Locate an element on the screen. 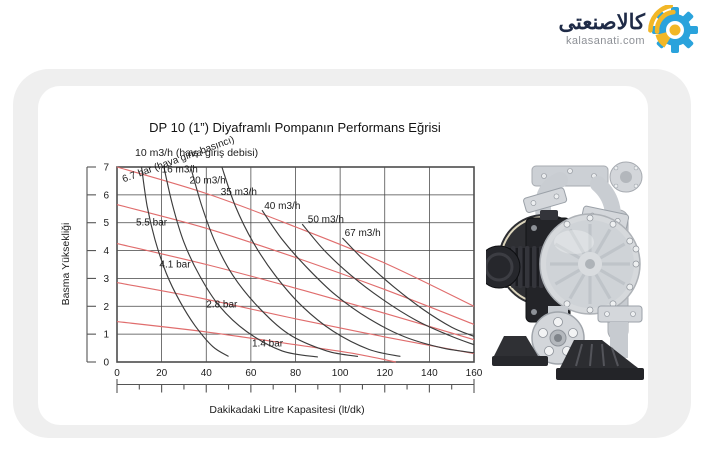 This screenshot has height=476, width=704. curve-label: 40 m3/h is located at coordinates (282, 206).